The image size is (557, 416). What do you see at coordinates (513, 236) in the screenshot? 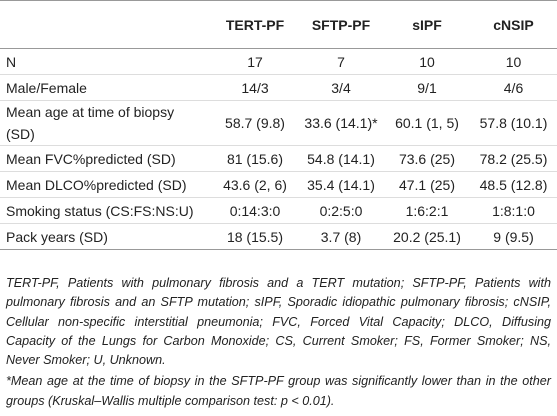
I see `table-cell: 9 (9.5)` at bounding box center [513, 236].